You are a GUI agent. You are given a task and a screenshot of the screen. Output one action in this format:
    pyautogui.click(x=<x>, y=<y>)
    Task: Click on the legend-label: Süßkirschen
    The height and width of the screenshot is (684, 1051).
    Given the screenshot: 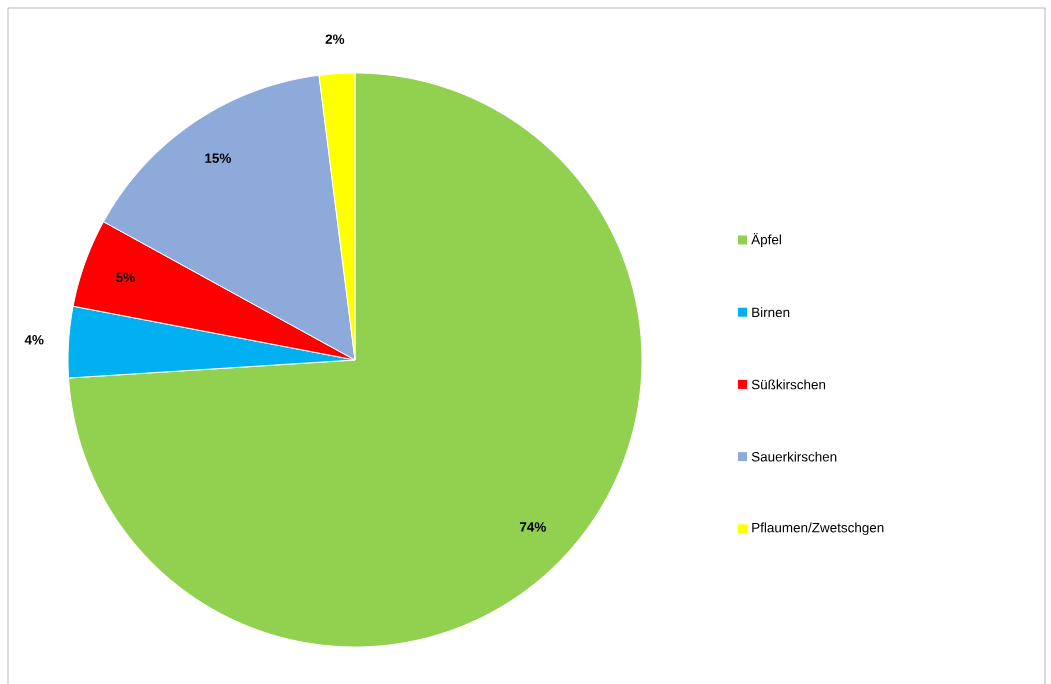 What is the action you would take?
    pyautogui.click(x=788, y=384)
    